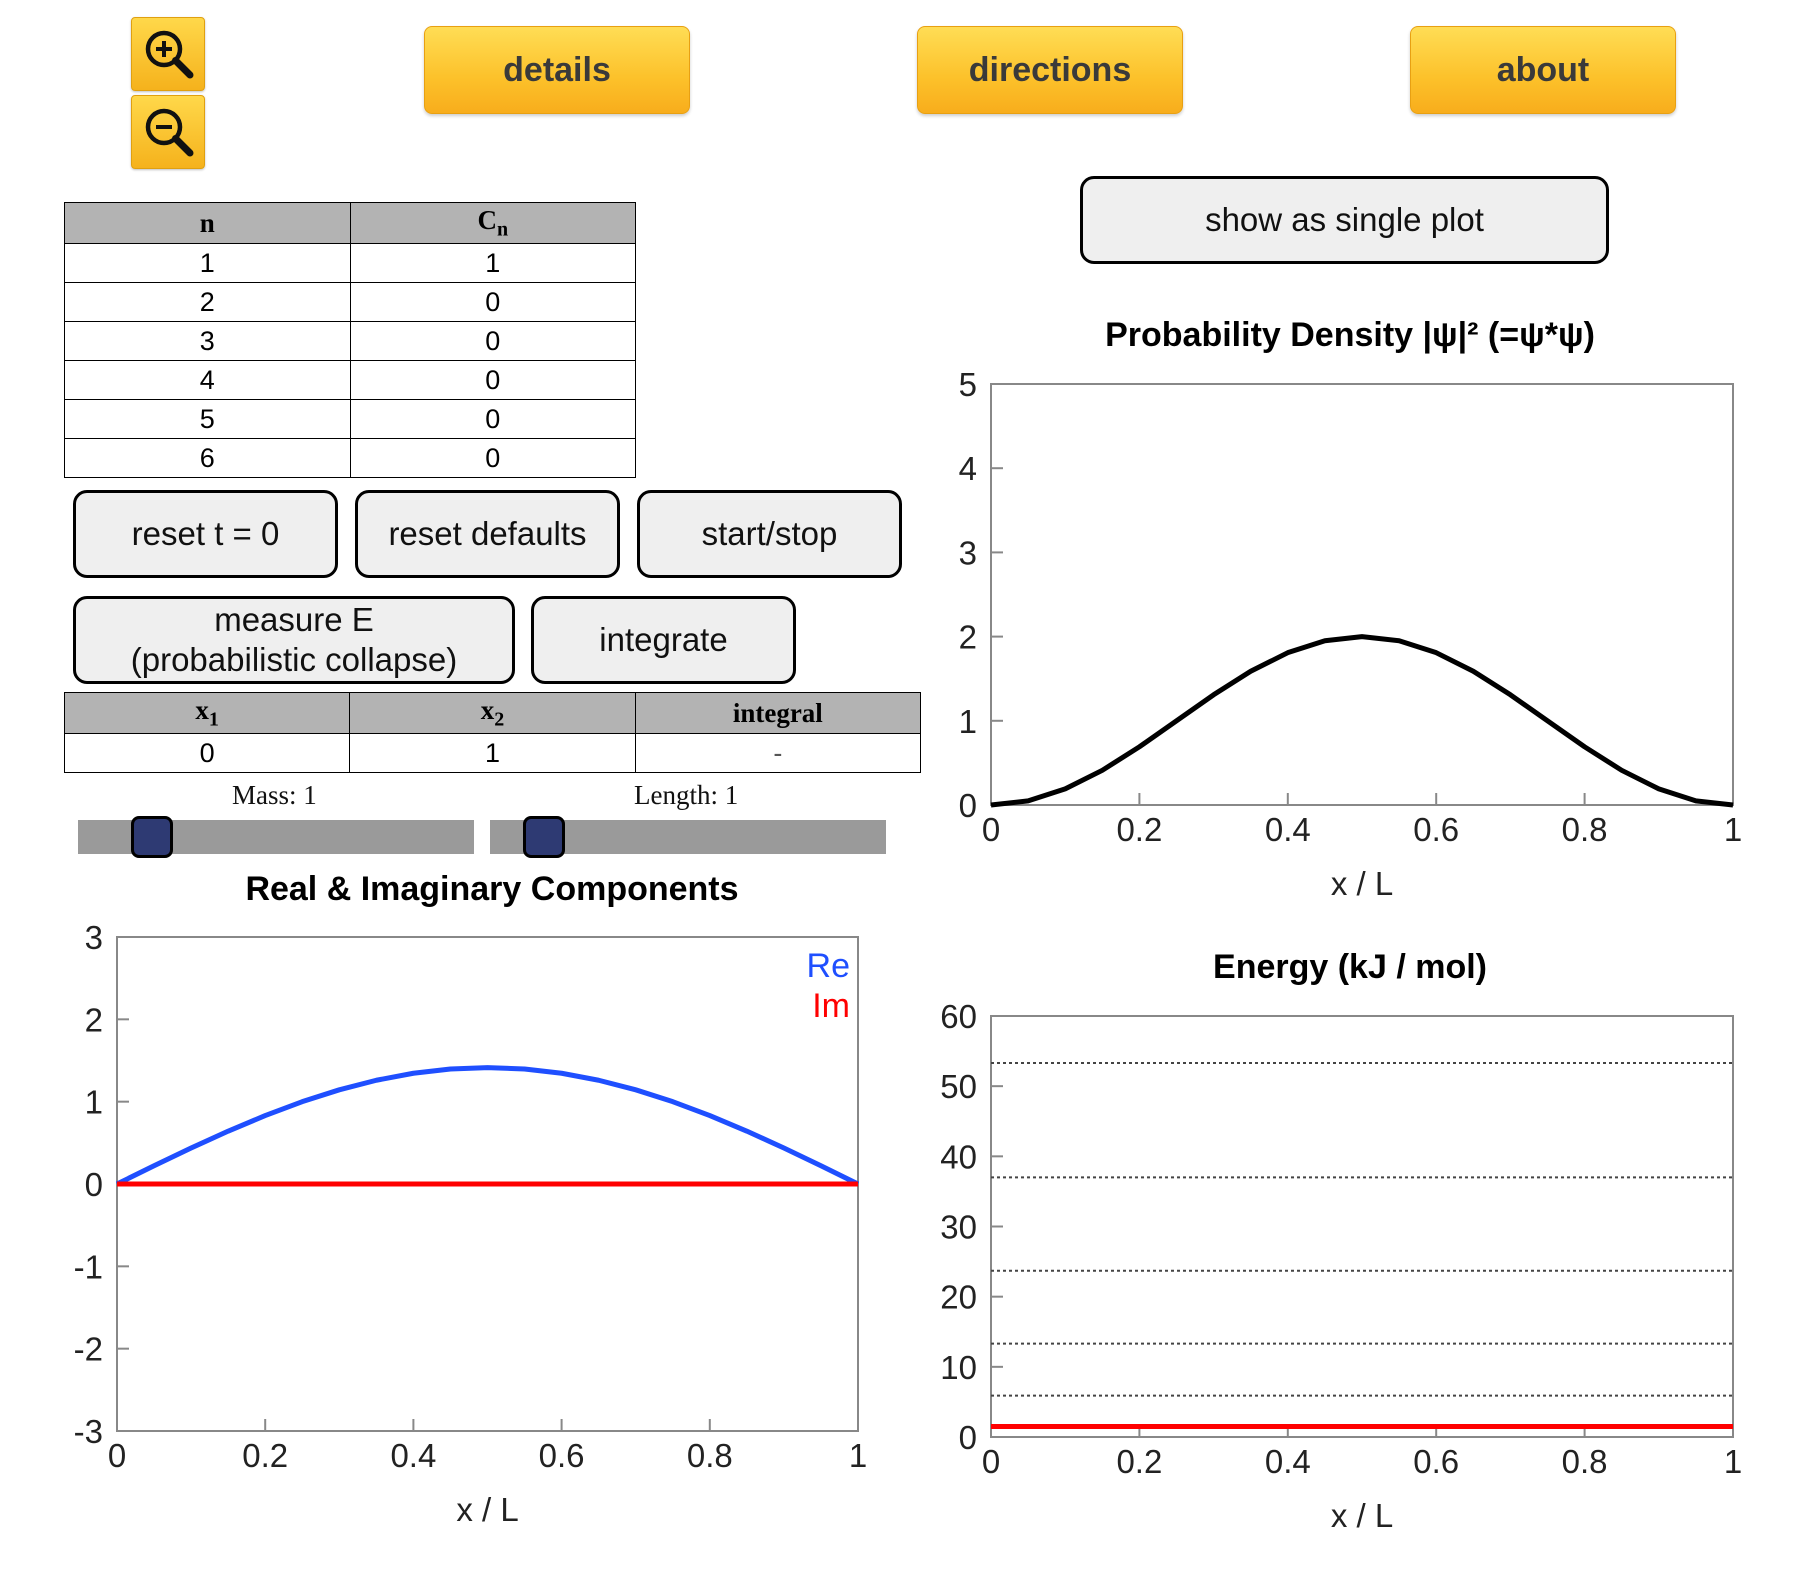 Image resolution: width=1814 pixels, height=1584 pixels. I want to click on directions-button: directions, so click(1050, 70).